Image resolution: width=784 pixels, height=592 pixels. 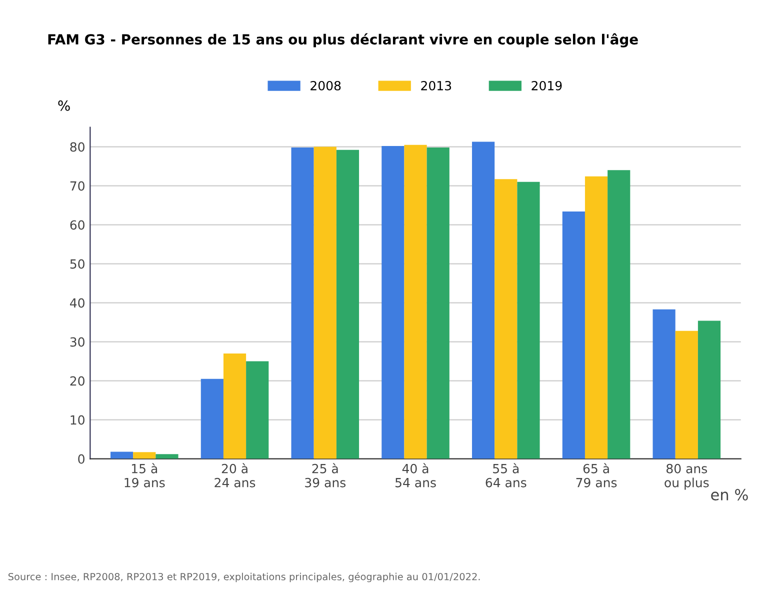 What do you see at coordinates (77, 264) in the screenshot?
I see `y-tick-label: 50` at bounding box center [77, 264].